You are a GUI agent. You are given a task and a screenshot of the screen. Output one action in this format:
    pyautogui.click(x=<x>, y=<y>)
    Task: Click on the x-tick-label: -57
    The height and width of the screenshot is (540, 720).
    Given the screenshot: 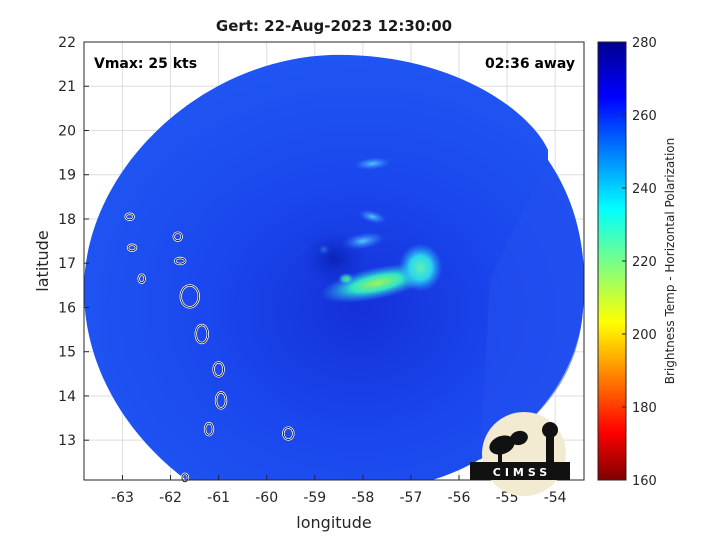 What is the action you would take?
    pyautogui.click(x=410, y=498)
    